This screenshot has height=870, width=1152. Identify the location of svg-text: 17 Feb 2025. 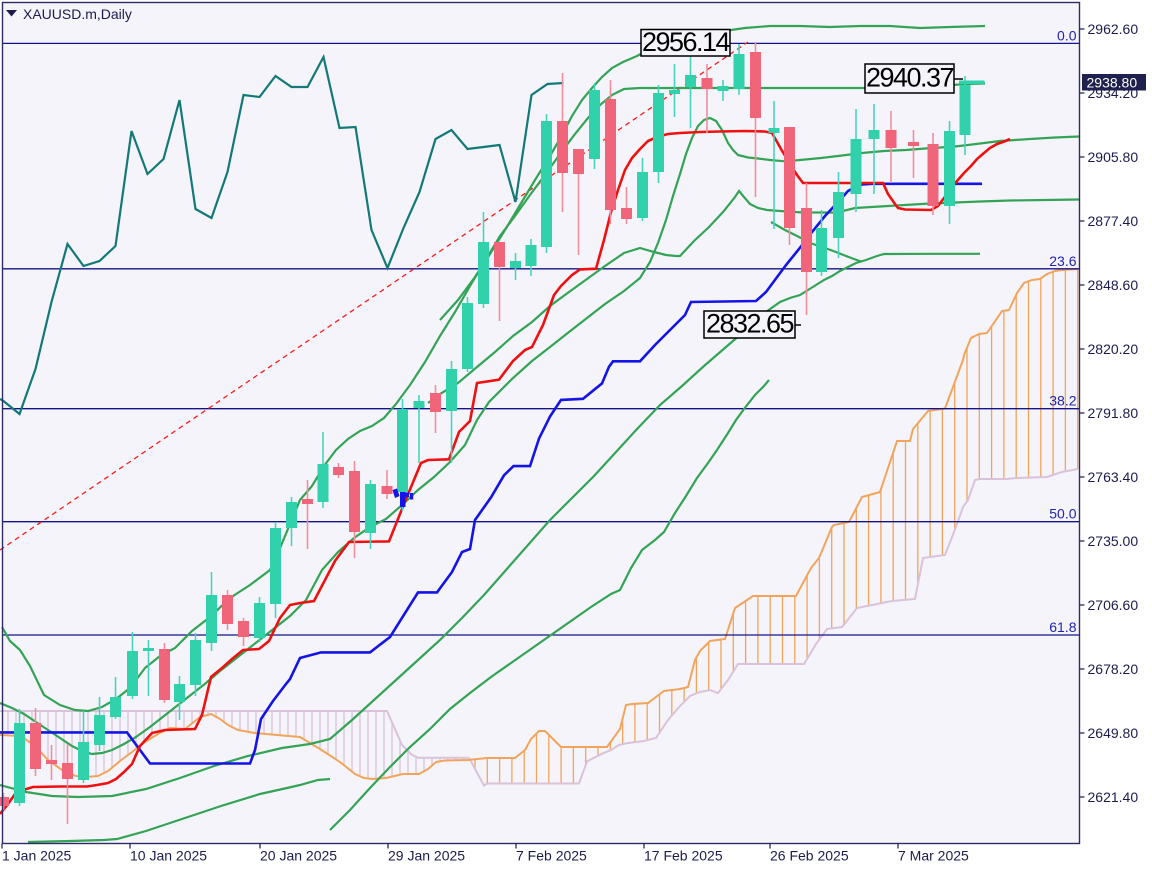
(683, 856).